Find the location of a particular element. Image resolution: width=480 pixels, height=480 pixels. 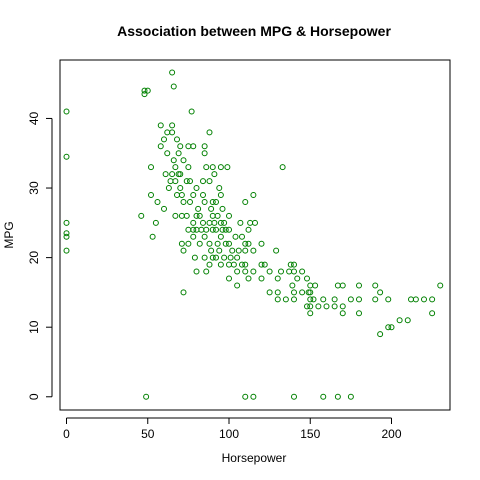

chart-title: Association between MPG & Horsepower is located at coordinates (254, 31).